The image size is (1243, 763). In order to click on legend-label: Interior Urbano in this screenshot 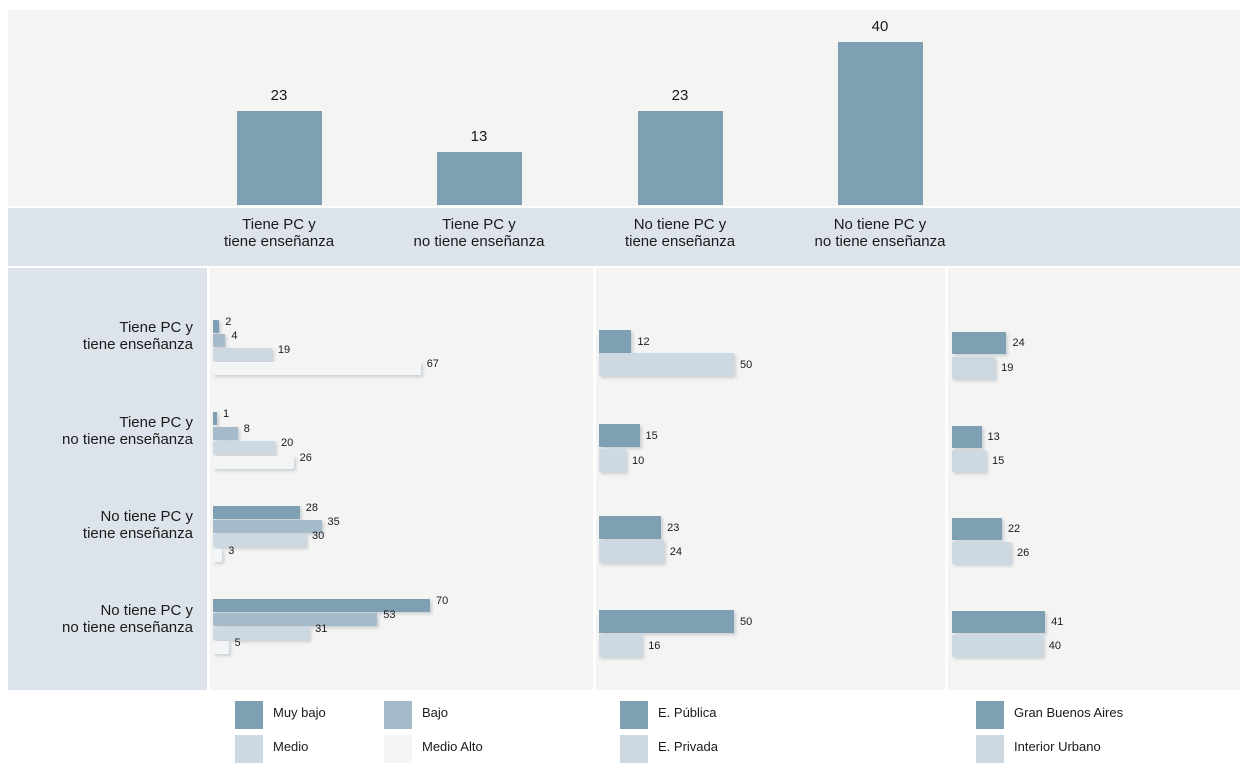, I will do `click(1057, 746)`.